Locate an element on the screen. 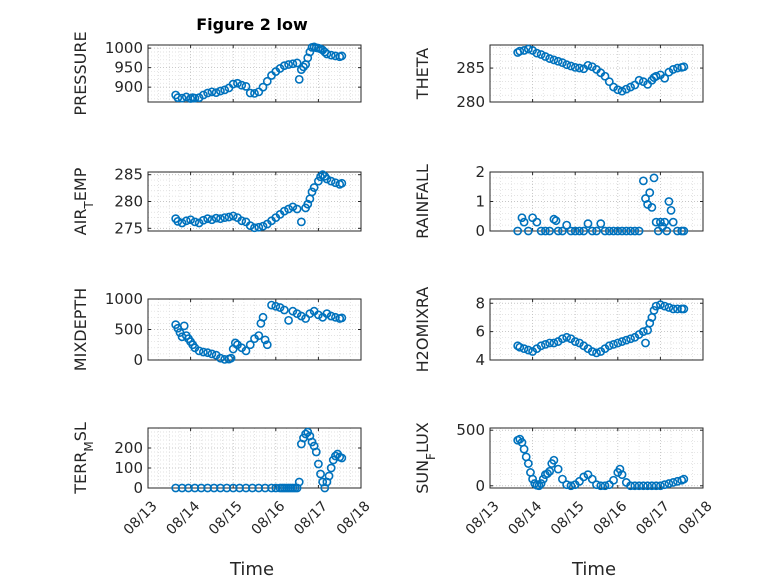 The image size is (778, 583). y-tick-label: 200 is located at coordinates (128, 448).